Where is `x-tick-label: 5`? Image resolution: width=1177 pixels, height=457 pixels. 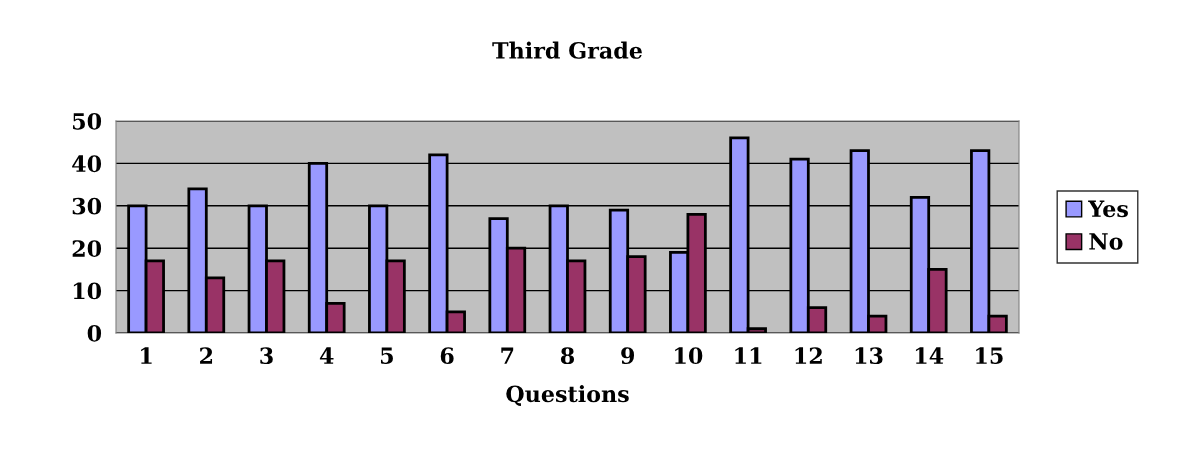
x-tick-label: 5 is located at coordinates (386, 356).